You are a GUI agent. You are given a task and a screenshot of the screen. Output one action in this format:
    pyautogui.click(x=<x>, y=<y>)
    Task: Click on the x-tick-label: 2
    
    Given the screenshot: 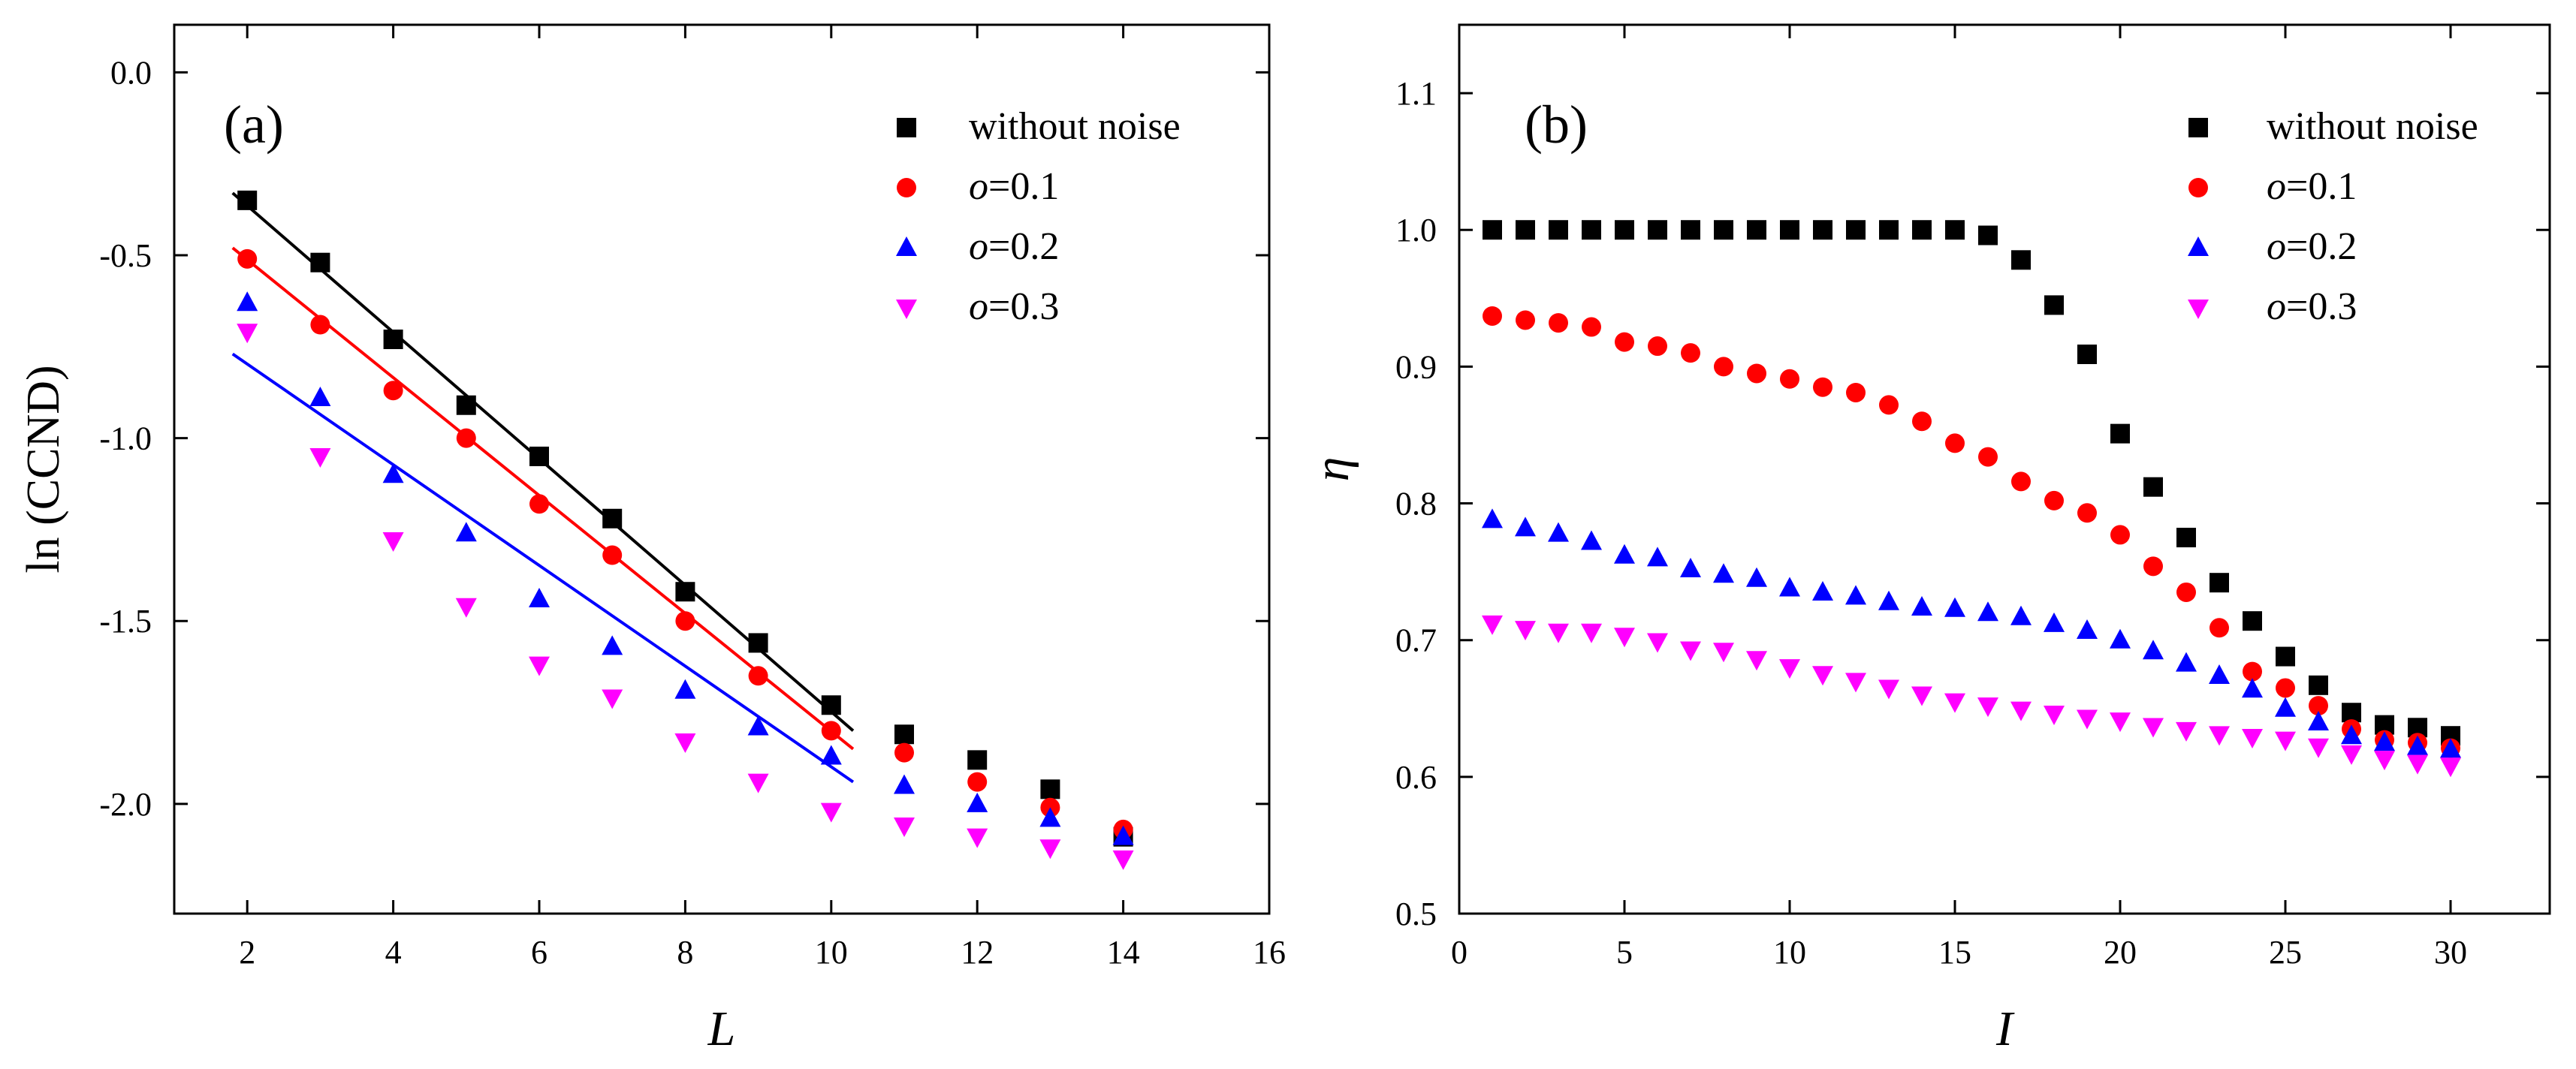 What is the action you would take?
    pyautogui.click(x=247, y=952)
    